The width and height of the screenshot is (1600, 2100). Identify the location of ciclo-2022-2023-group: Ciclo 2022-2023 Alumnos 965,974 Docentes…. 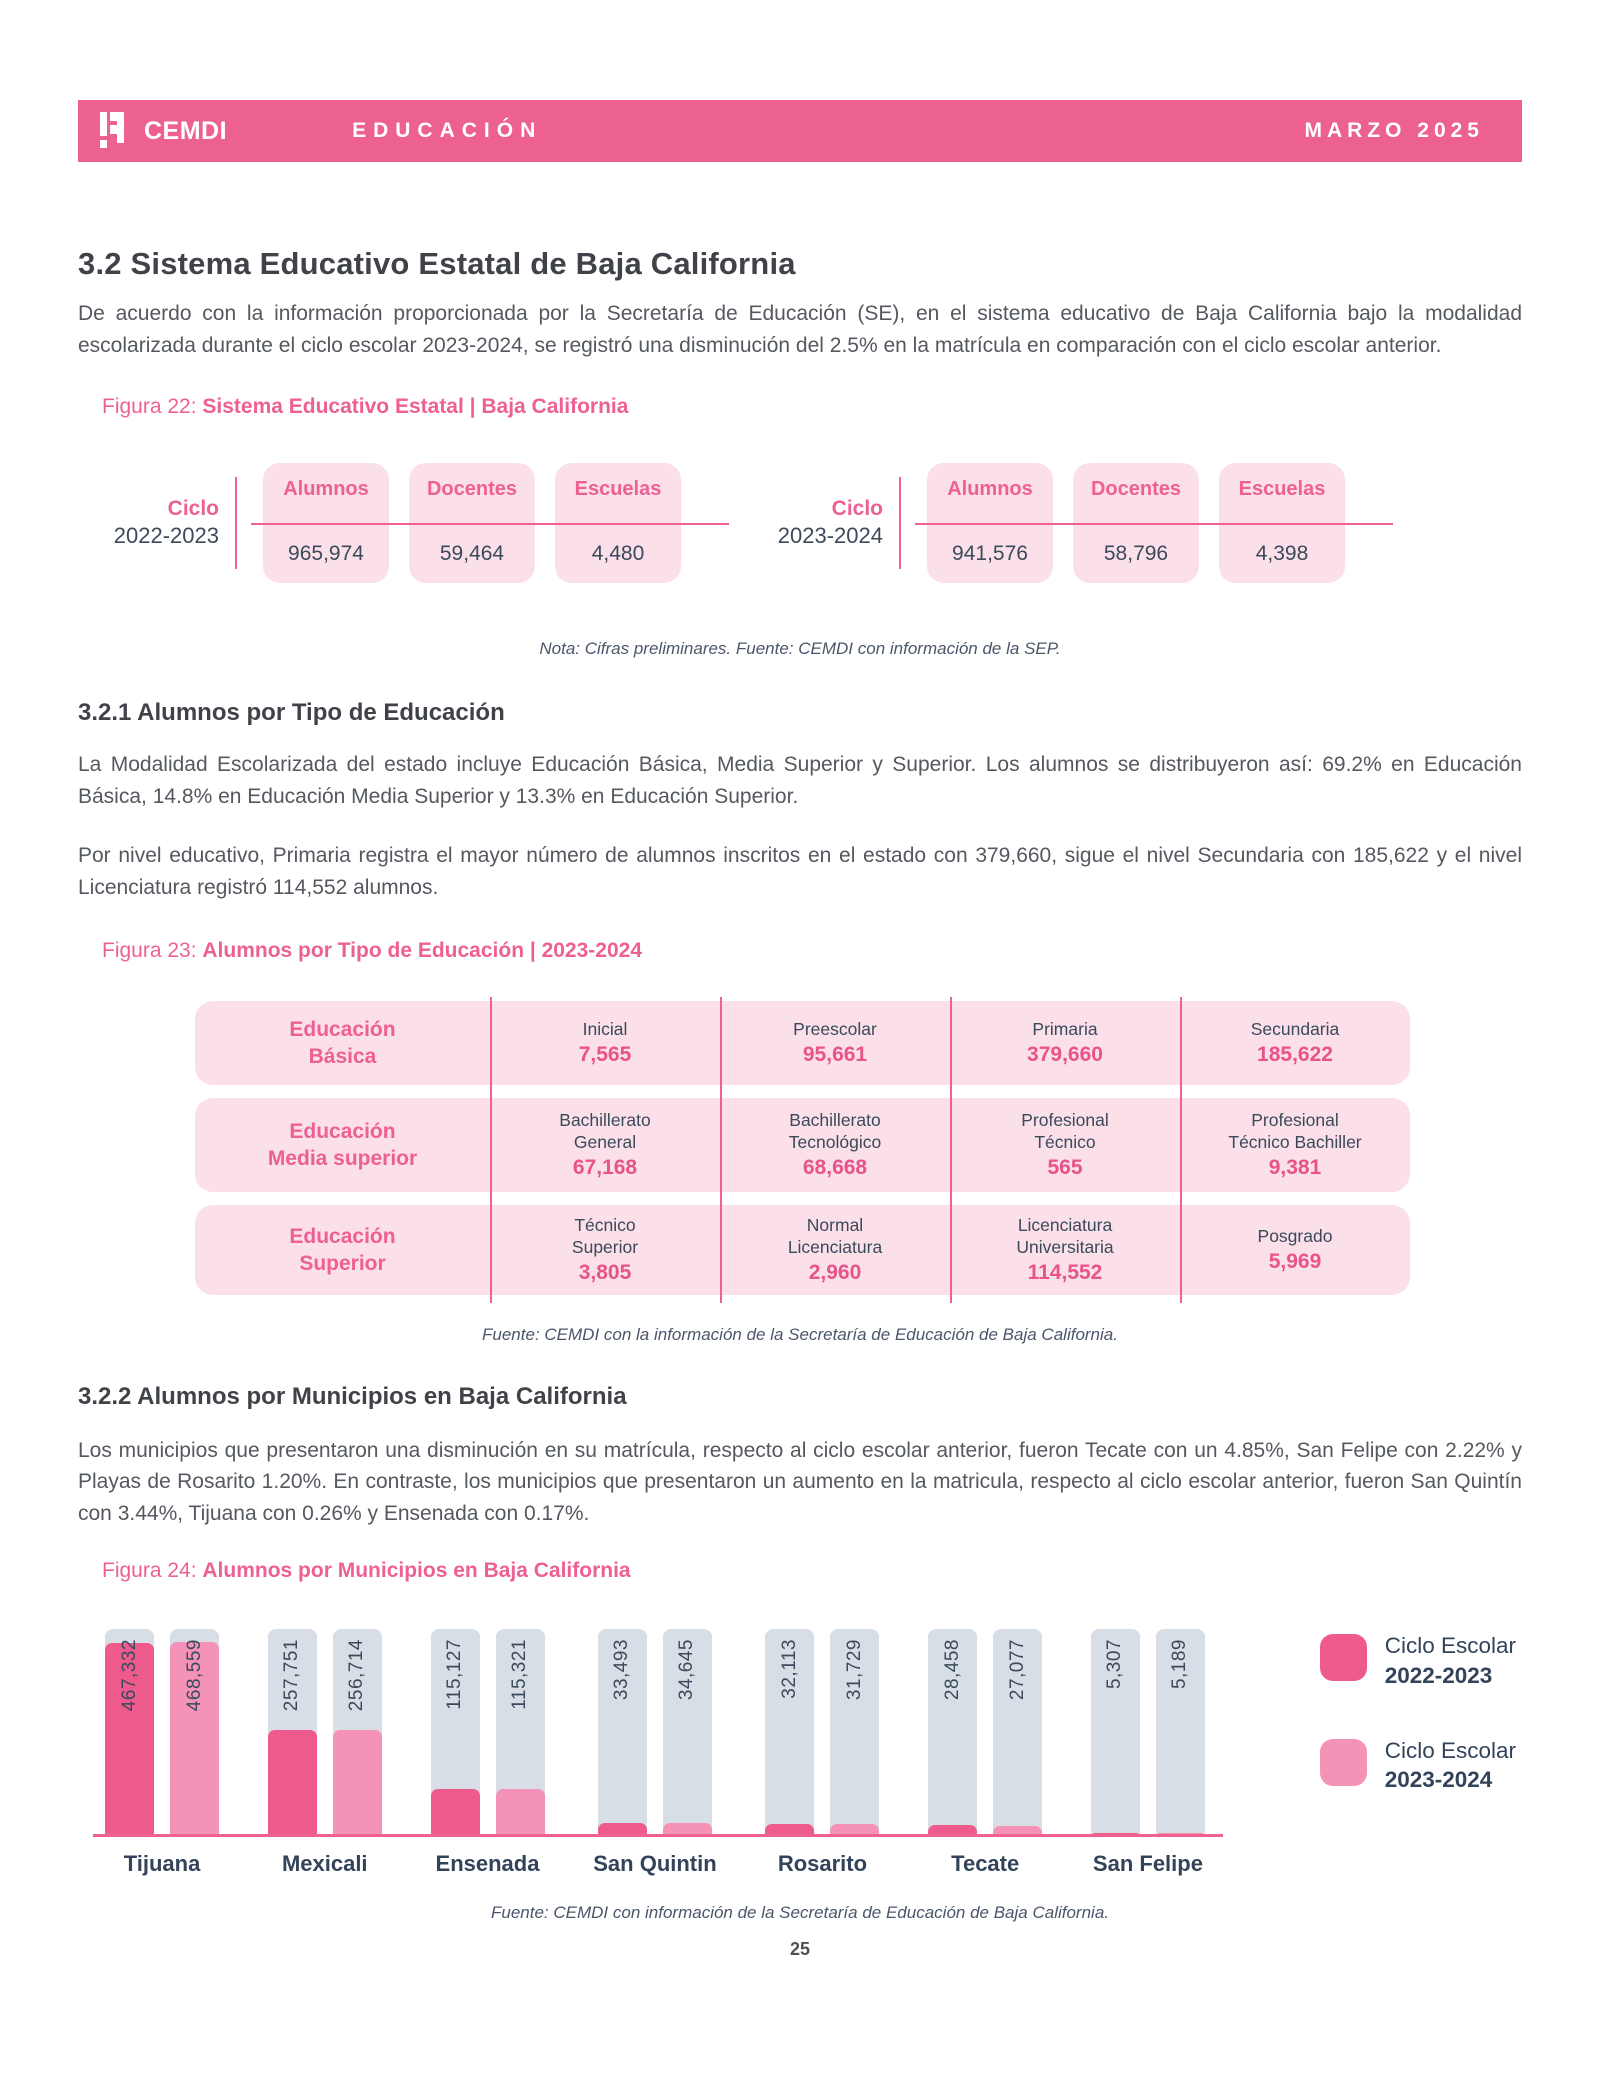
(416, 523).